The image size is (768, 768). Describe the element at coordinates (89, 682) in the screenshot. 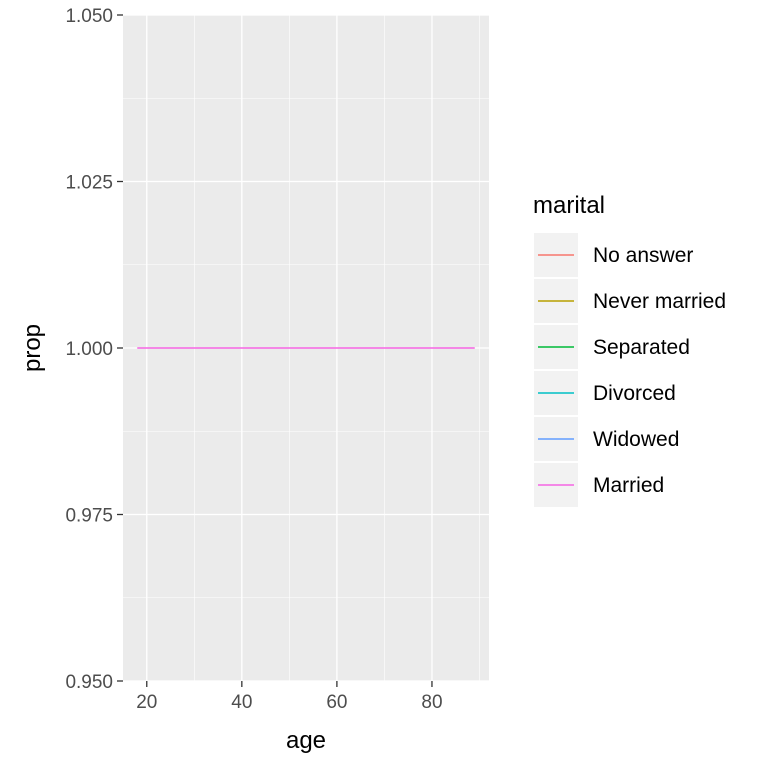

I see `y-tick-label: 0.950` at that location.